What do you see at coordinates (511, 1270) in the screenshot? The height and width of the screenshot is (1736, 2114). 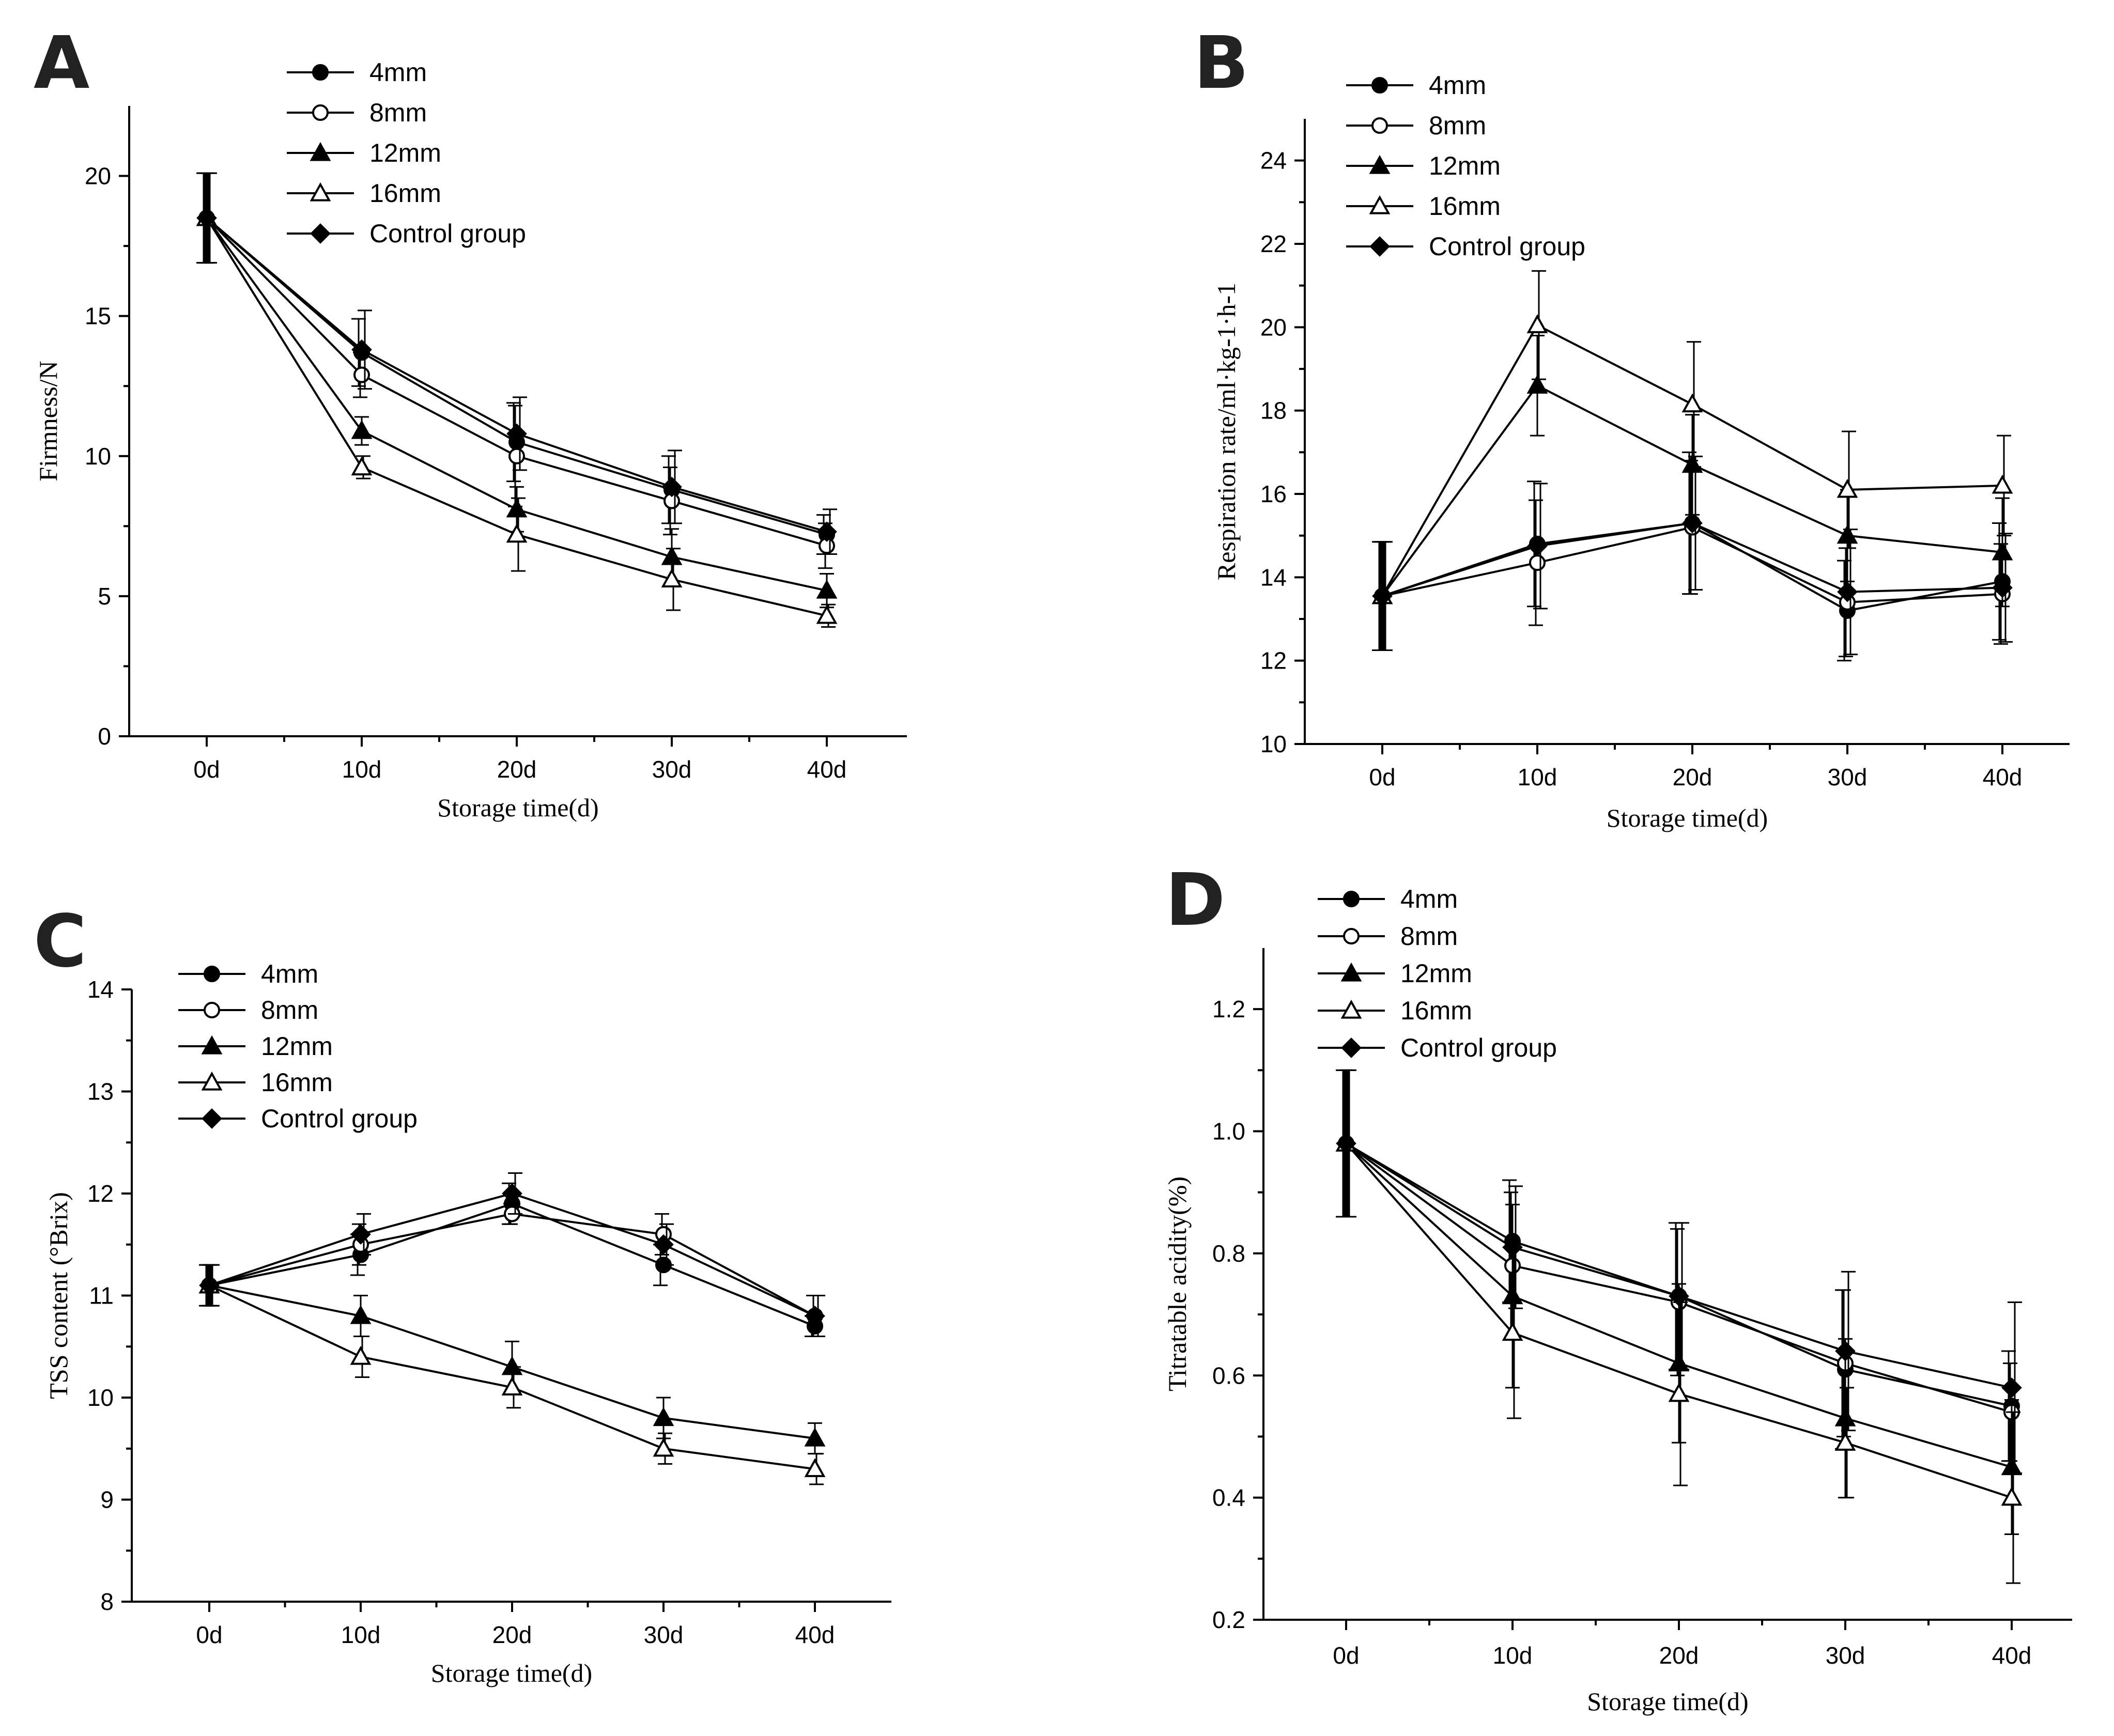 I see `series-8mm` at bounding box center [511, 1270].